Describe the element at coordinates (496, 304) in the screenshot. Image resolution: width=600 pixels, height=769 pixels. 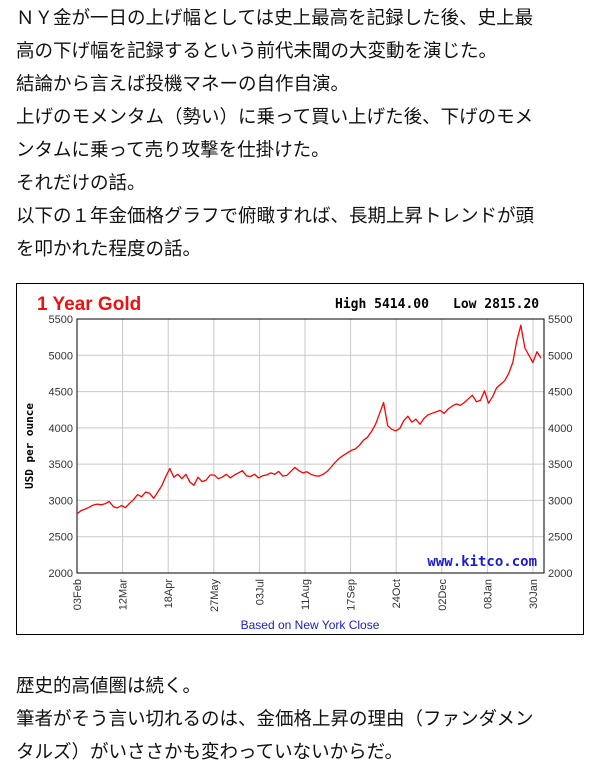
I see `low-label: Low 2815.20` at that location.